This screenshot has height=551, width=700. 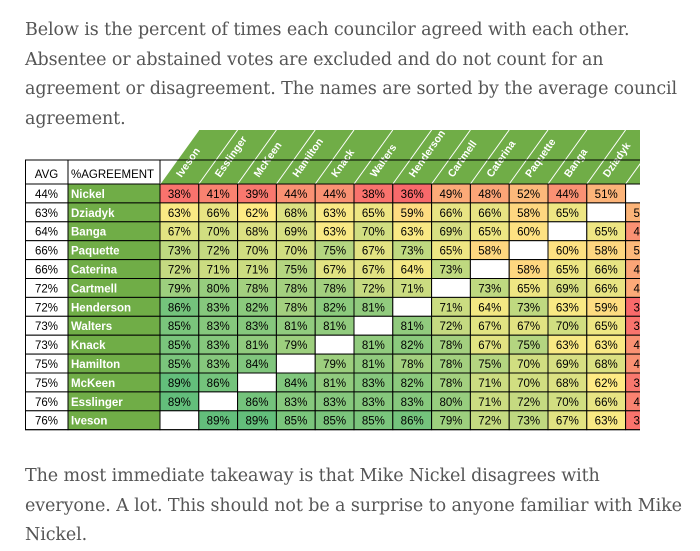 What do you see at coordinates (450, 403) in the screenshot?
I see `cell-value: 80%` at bounding box center [450, 403].